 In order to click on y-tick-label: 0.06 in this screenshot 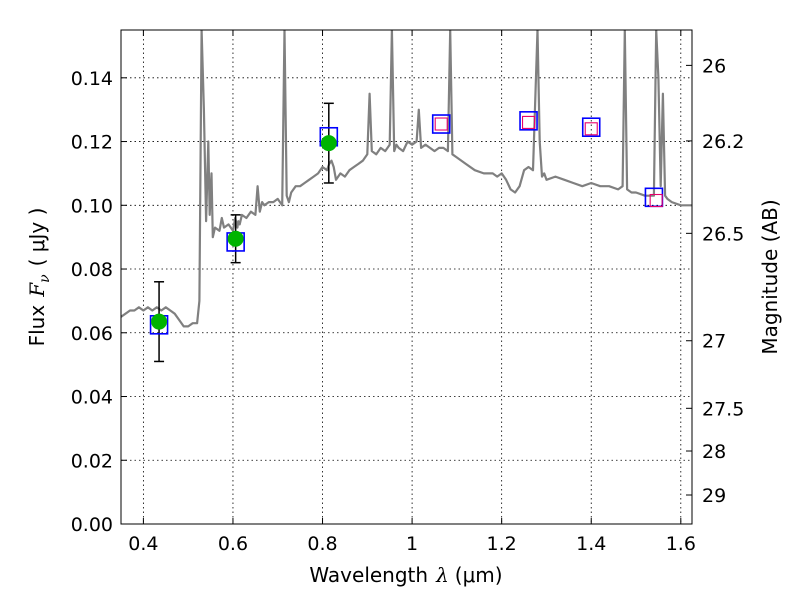, I will do `click(92, 334)`.